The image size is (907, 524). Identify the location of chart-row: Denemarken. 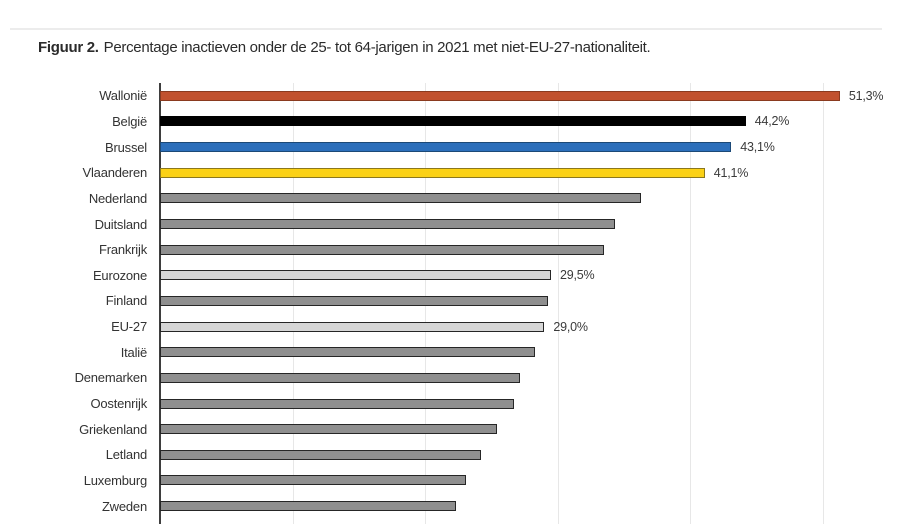
(453, 378).